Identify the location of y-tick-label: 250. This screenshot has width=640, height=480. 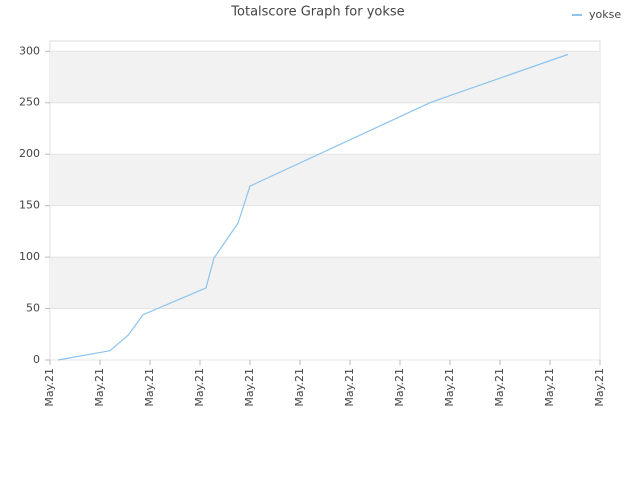
(29, 102).